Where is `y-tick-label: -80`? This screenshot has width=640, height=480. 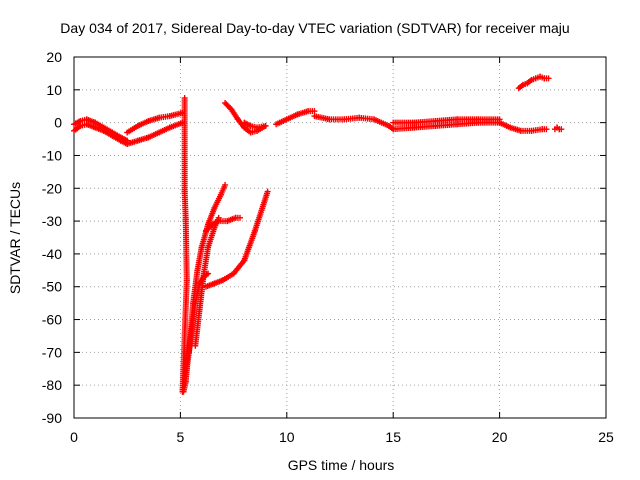
y-tick-label: -80 is located at coordinates (52, 385).